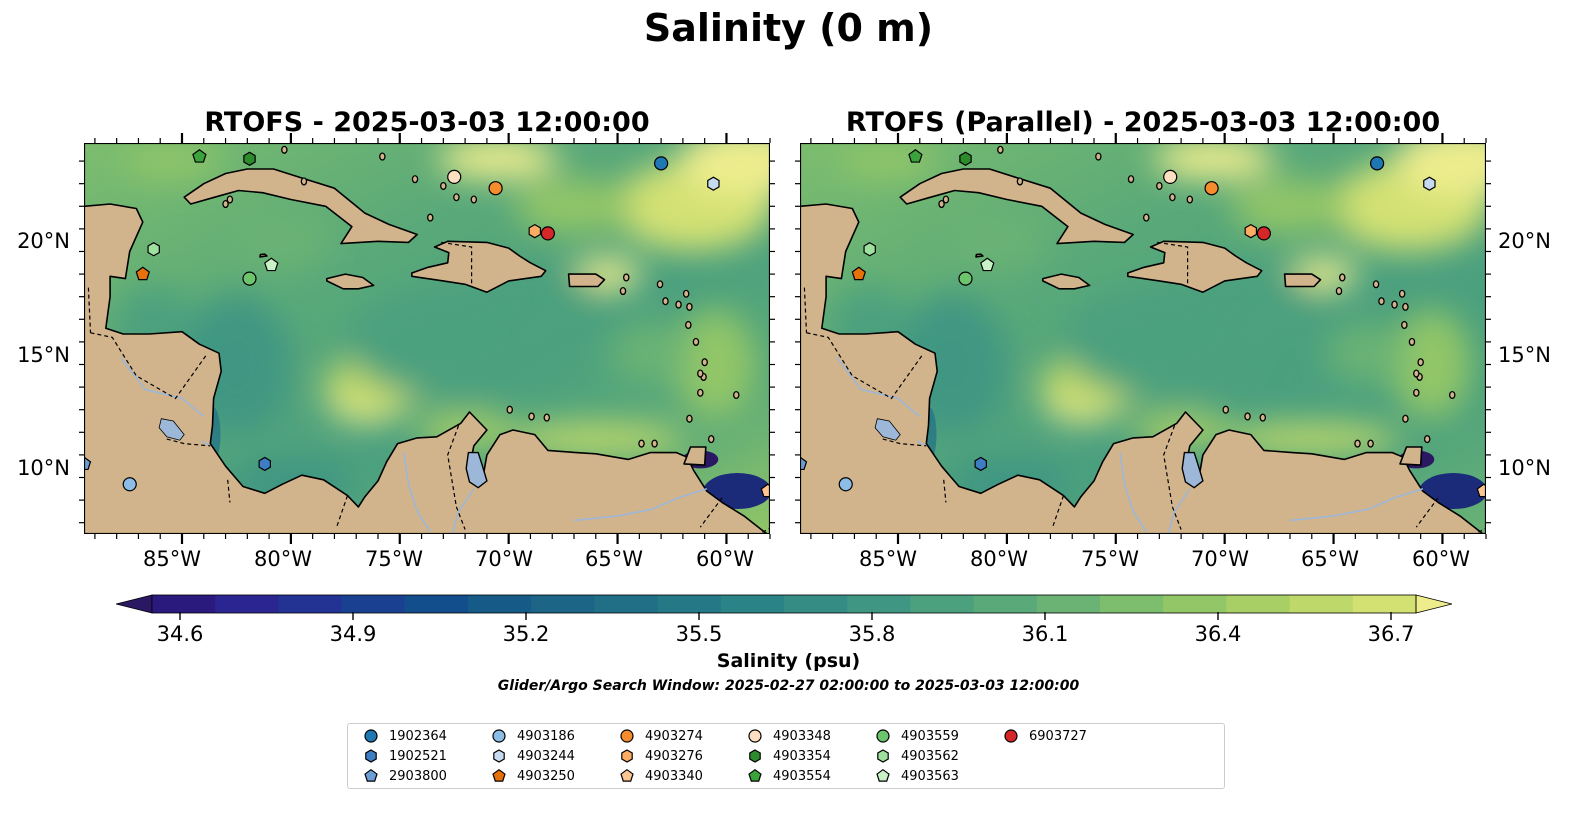  Describe the element at coordinates (788, 736) in the screenshot. I see `legend-item-4903348: 4903348` at that location.